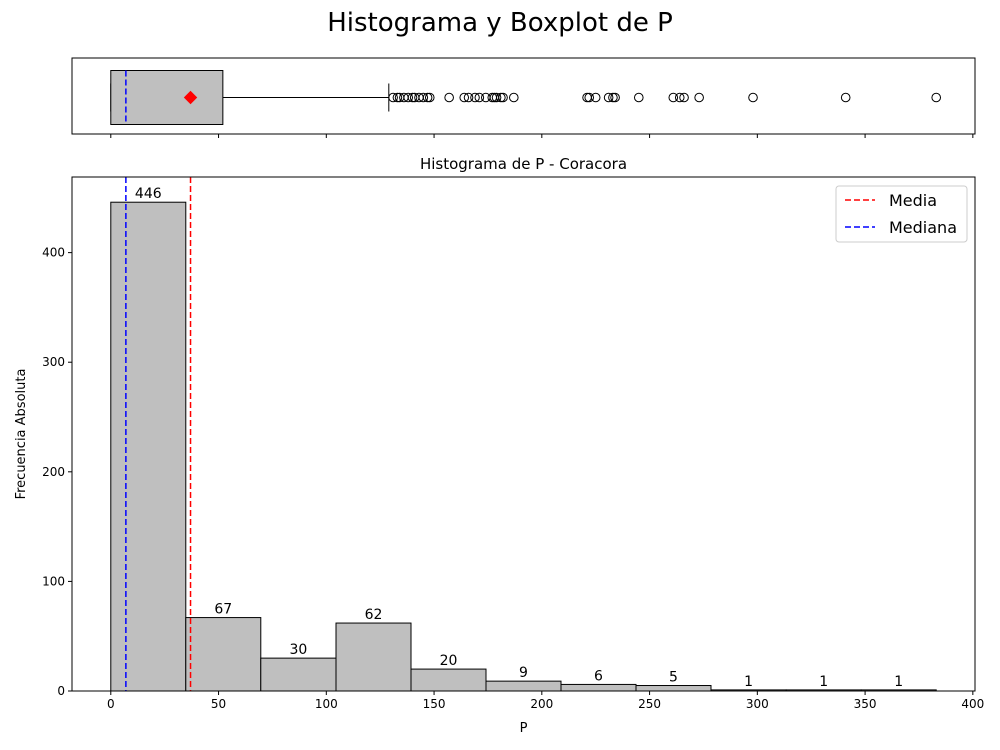 This screenshot has height=750, width=1000. Describe the element at coordinates (523, 97) in the screenshot. I see `boxplot-panel` at that location.